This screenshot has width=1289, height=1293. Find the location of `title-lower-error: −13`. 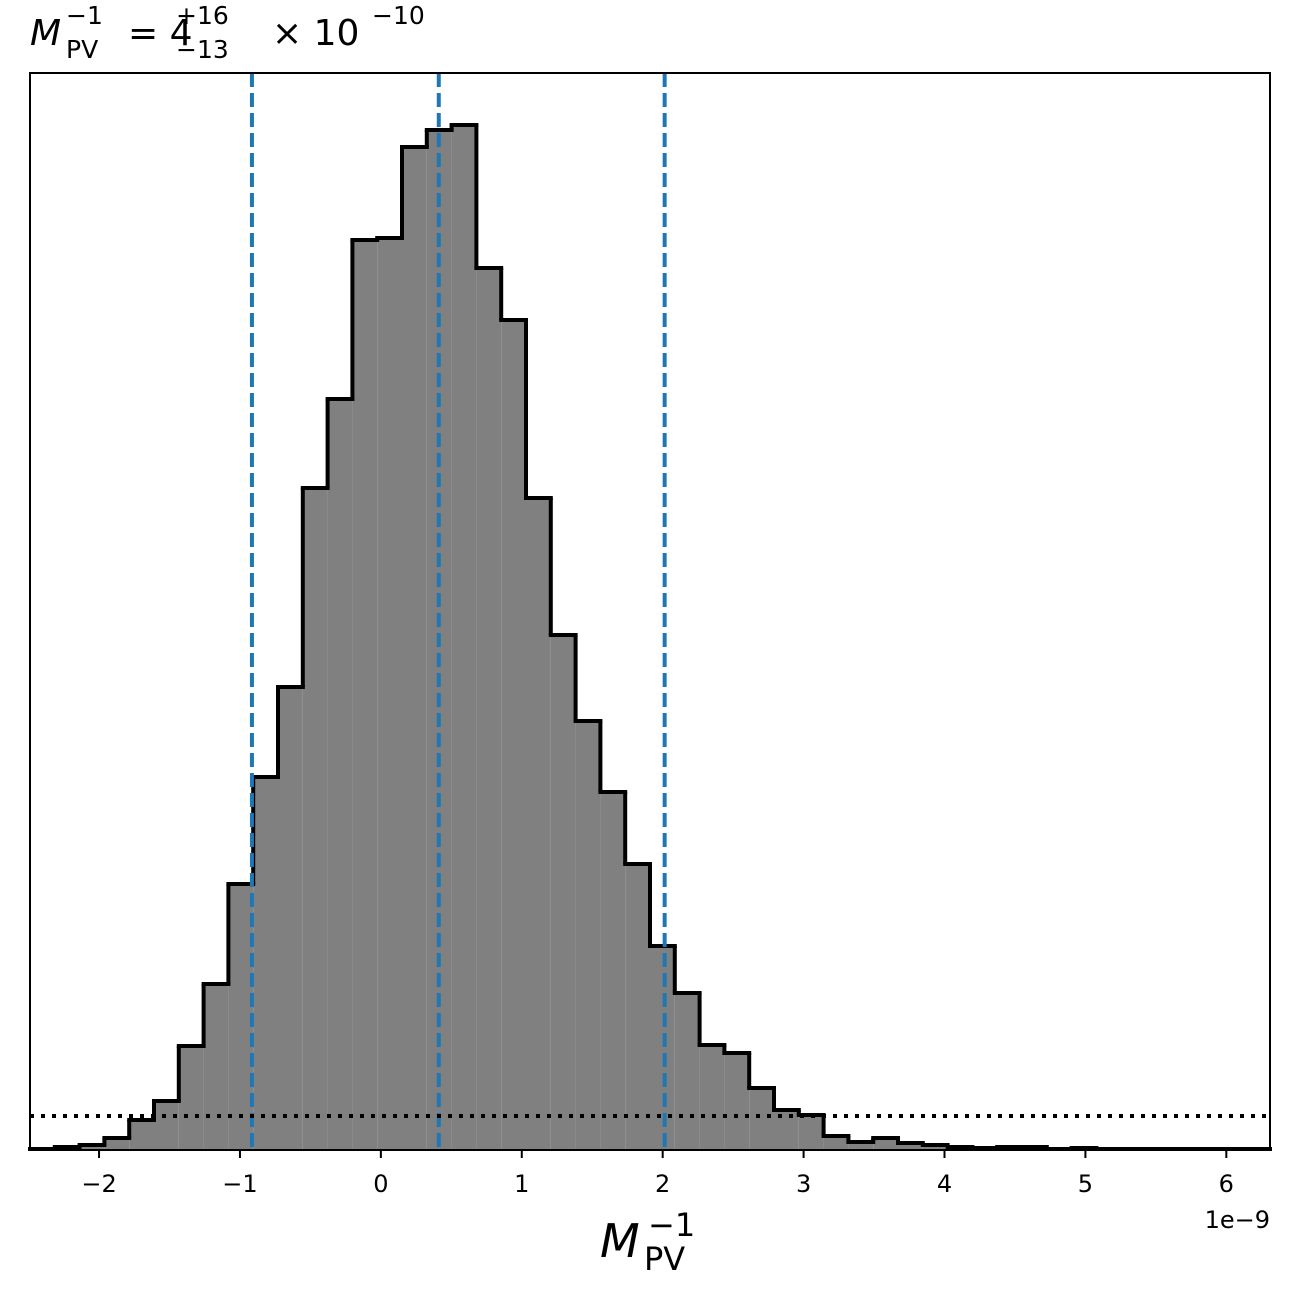

title-lower-error: −13 is located at coordinates (202, 49).